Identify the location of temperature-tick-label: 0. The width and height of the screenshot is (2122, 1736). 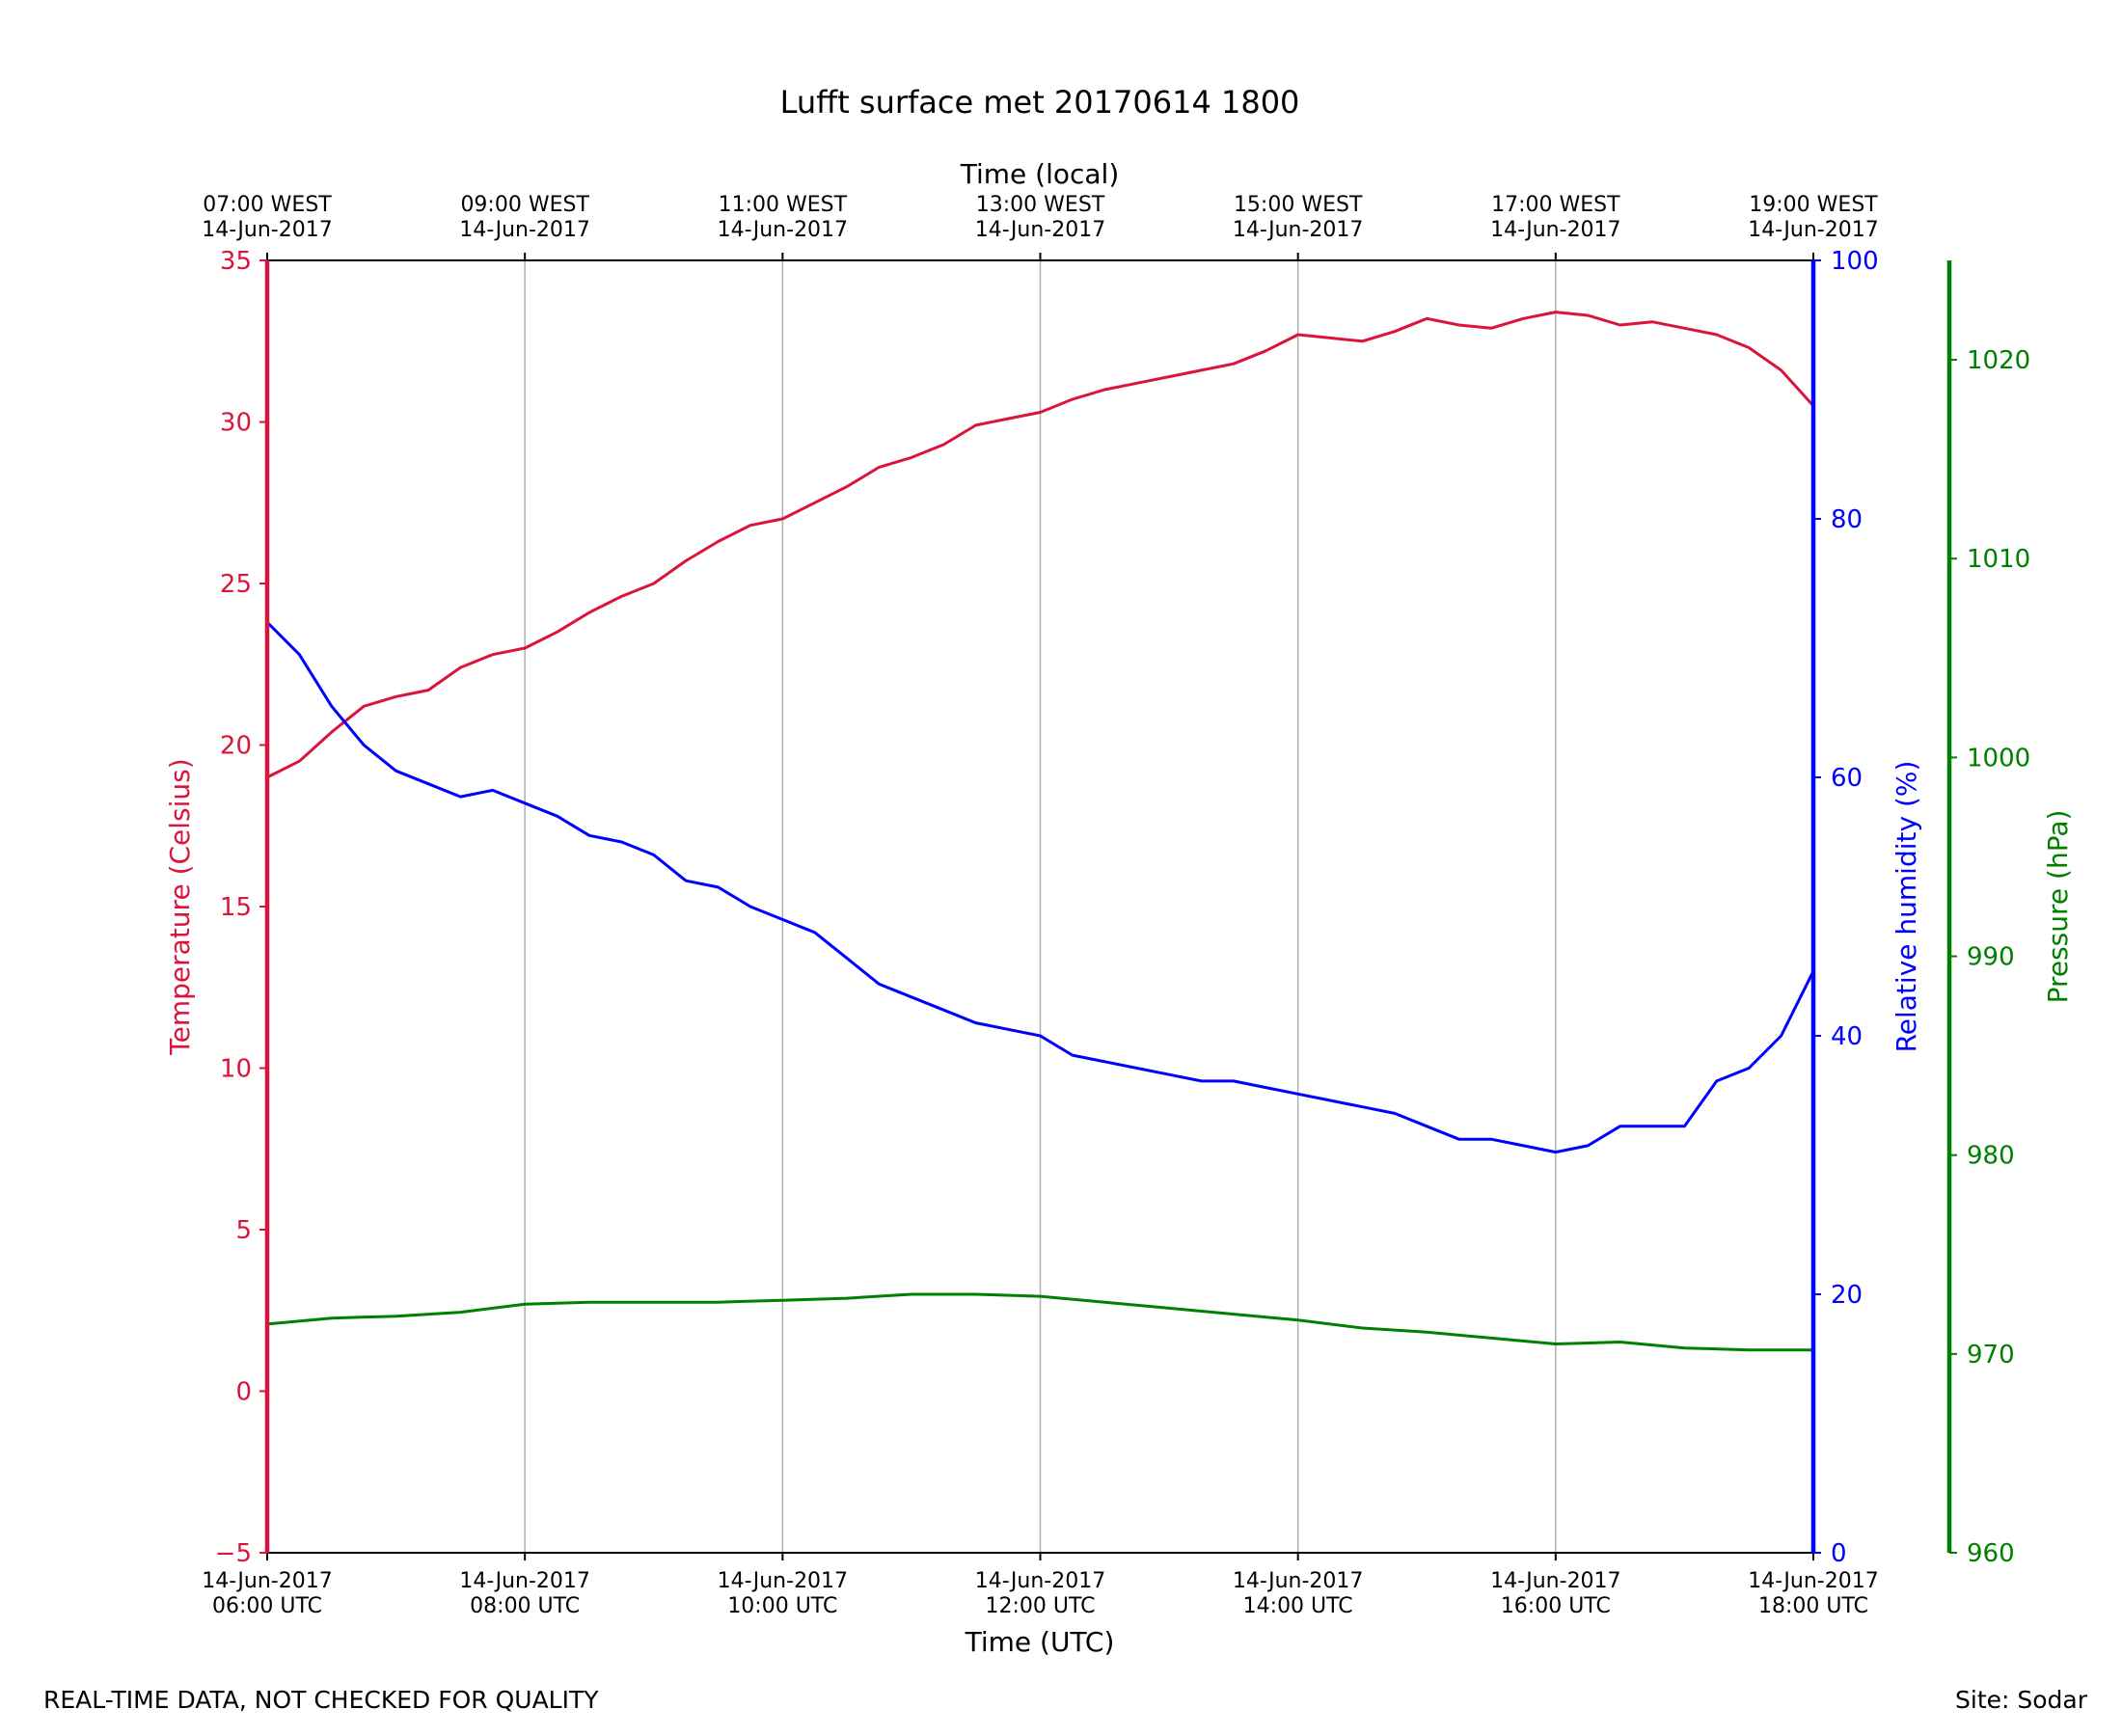
(244, 1392).